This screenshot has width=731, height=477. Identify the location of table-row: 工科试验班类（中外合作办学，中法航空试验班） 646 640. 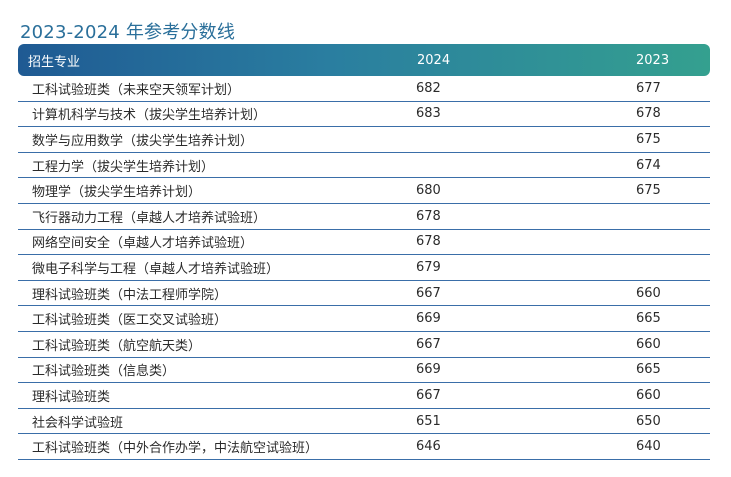
(364, 447).